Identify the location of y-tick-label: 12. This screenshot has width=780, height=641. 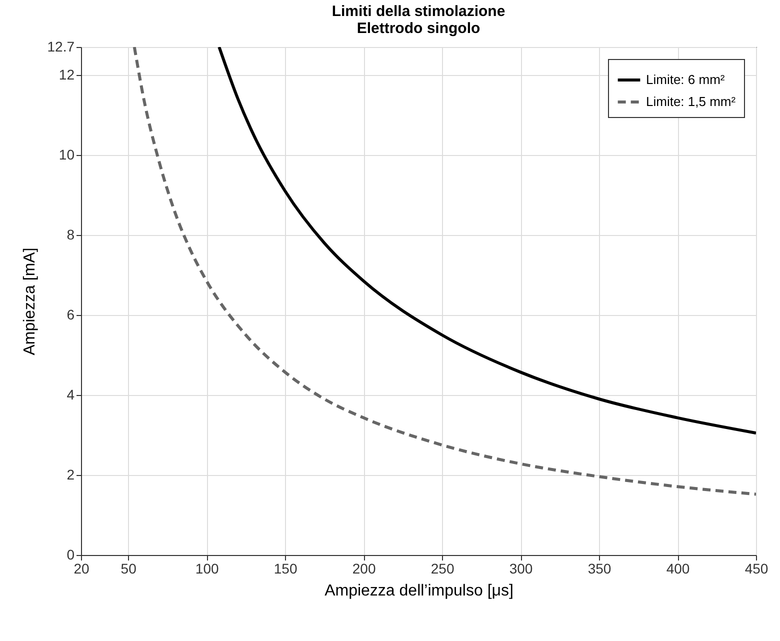
(66, 74).